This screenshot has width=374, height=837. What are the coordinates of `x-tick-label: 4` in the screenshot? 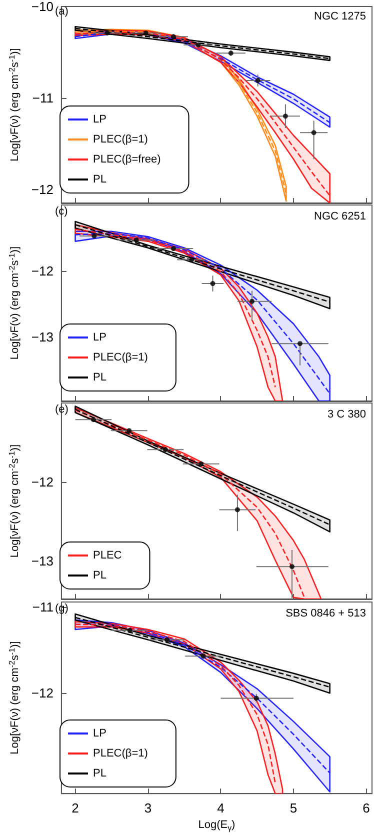 It's located at (220, 808).